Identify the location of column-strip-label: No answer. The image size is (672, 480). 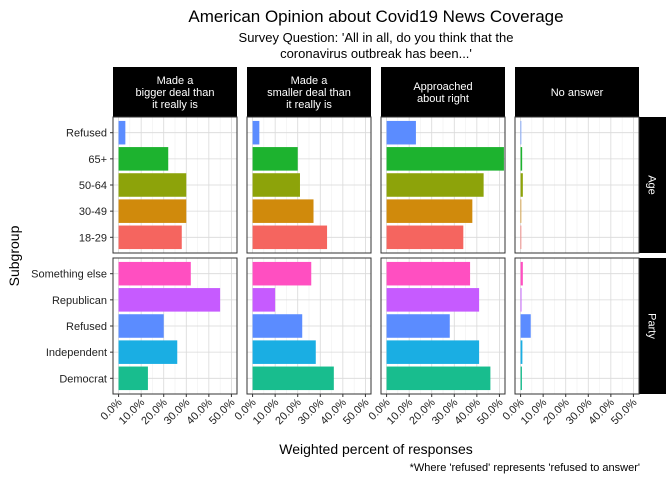
(577, 93).